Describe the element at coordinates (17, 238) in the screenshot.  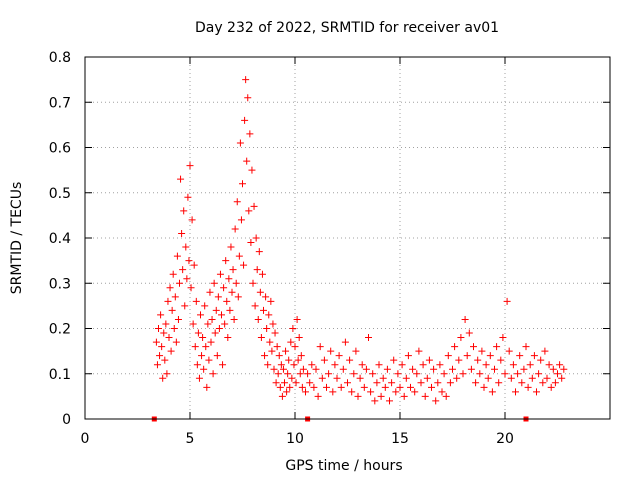
I see `y-axis-label: SRMTID / TECUs` at that location.